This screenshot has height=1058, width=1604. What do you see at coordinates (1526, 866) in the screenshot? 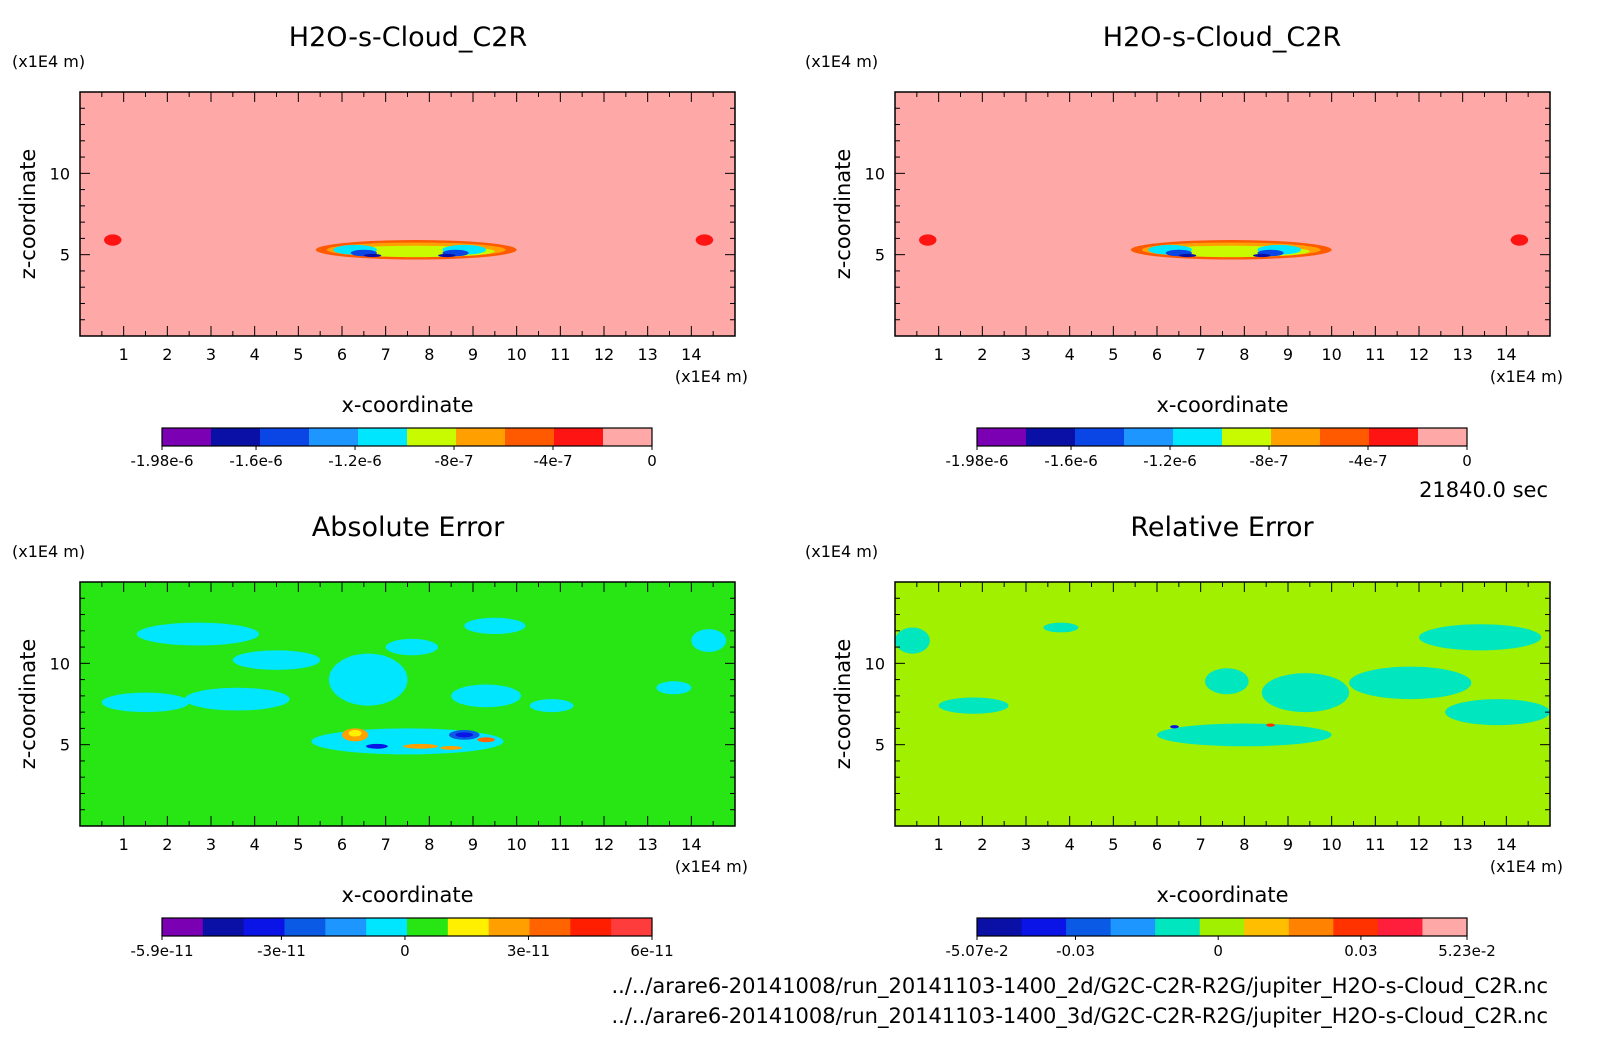
I see `x-unit-label: (x1E4 m)` at bounding box center [1526, 866].